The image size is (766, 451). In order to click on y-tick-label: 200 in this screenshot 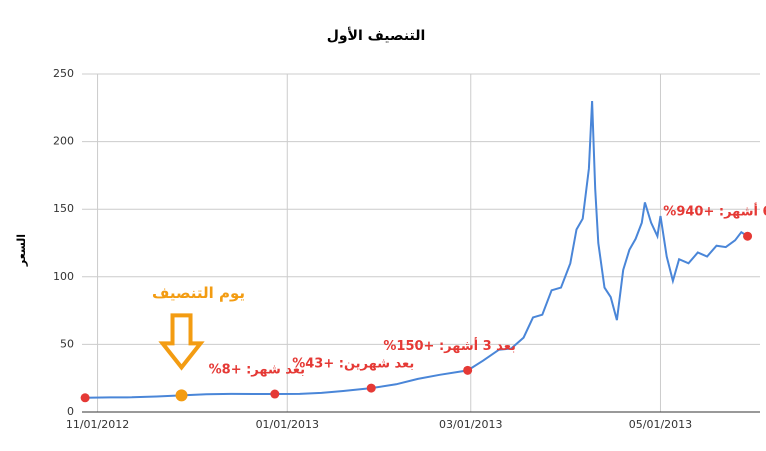, I will do `click(63, 141)`.